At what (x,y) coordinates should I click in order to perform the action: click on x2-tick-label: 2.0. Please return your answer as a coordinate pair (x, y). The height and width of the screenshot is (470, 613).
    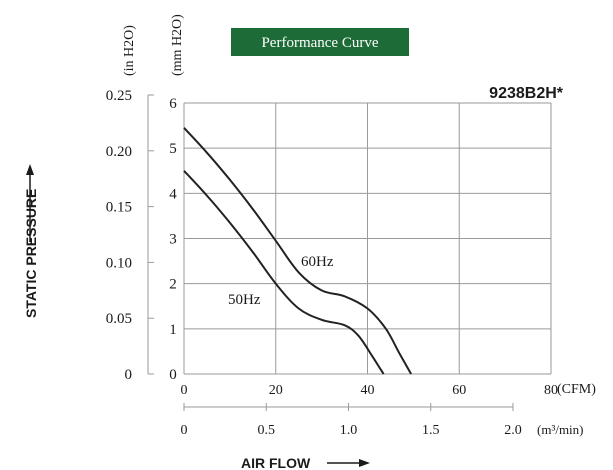
    Looking at the image, I should click on (513, 430).